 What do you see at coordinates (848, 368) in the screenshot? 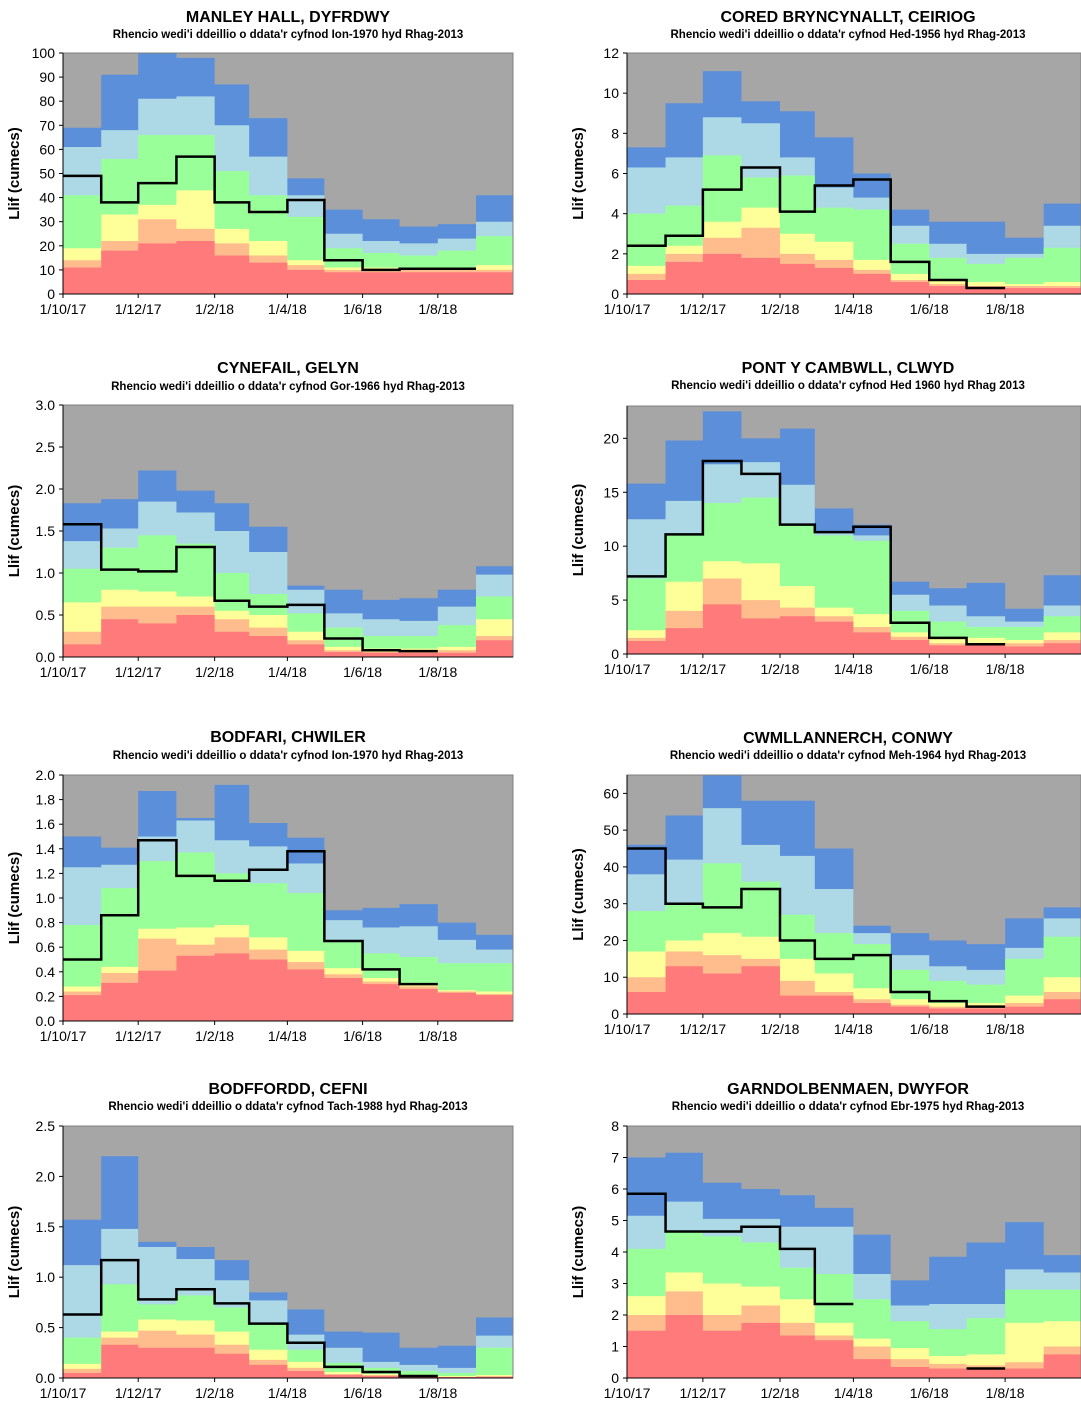
I see `chart-title: PONT Y CAMBWLL, CLWYD` at bounding box center [848, 368].